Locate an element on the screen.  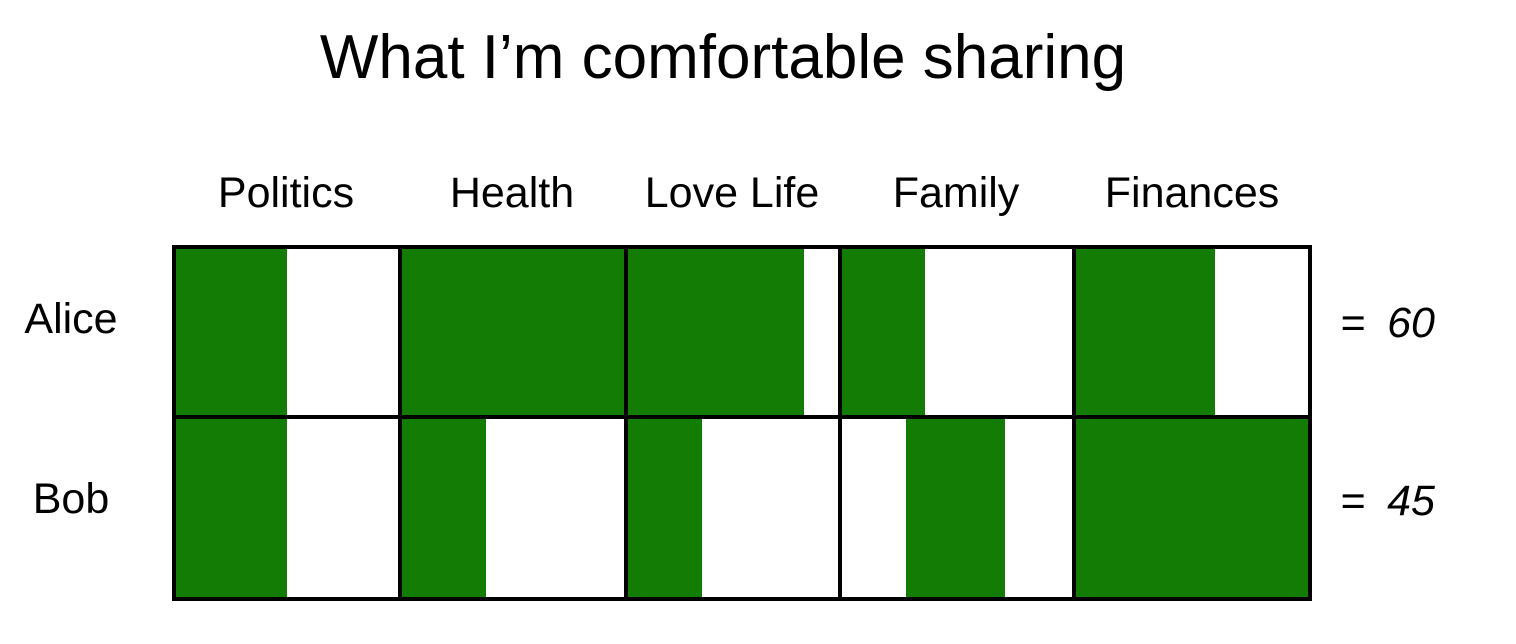
cell-alice-politics is located at coordinates (287, 332).